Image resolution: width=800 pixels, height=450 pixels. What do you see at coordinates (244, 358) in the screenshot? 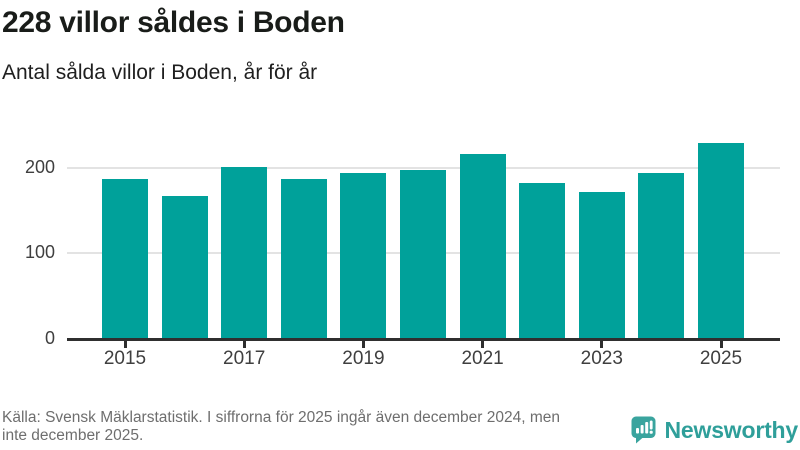
I see `x-axis-label-2017: 2017` at bounding box center [244, 358].